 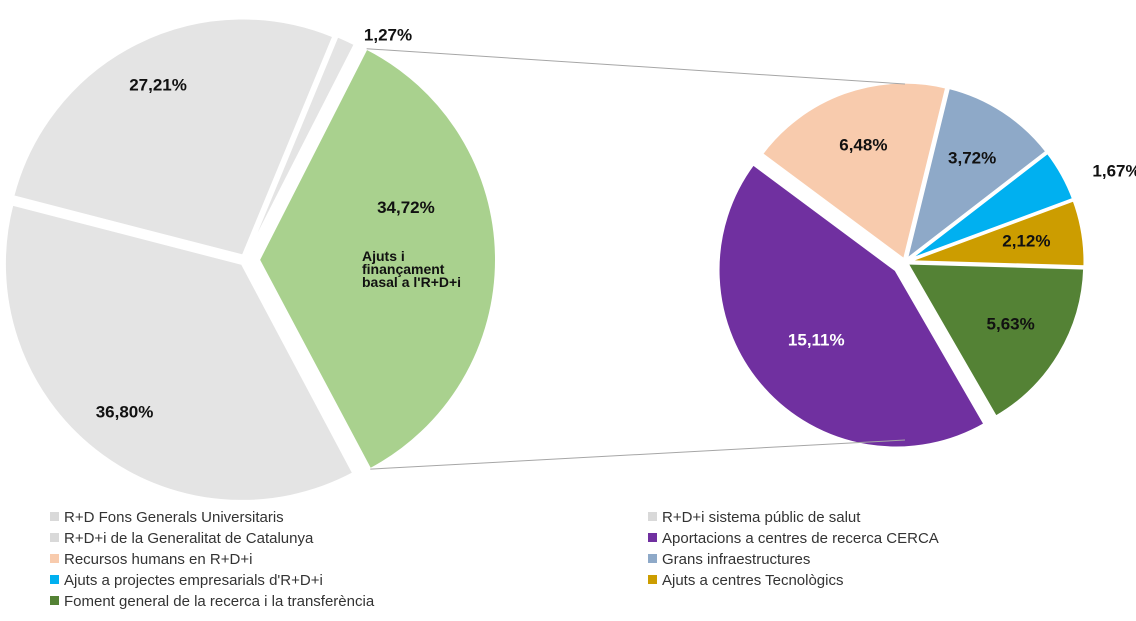 What do you see at coordinates (158, 84) in the screenshot?
I see `value-label: 27,21%` at bounding box center [158, 84].